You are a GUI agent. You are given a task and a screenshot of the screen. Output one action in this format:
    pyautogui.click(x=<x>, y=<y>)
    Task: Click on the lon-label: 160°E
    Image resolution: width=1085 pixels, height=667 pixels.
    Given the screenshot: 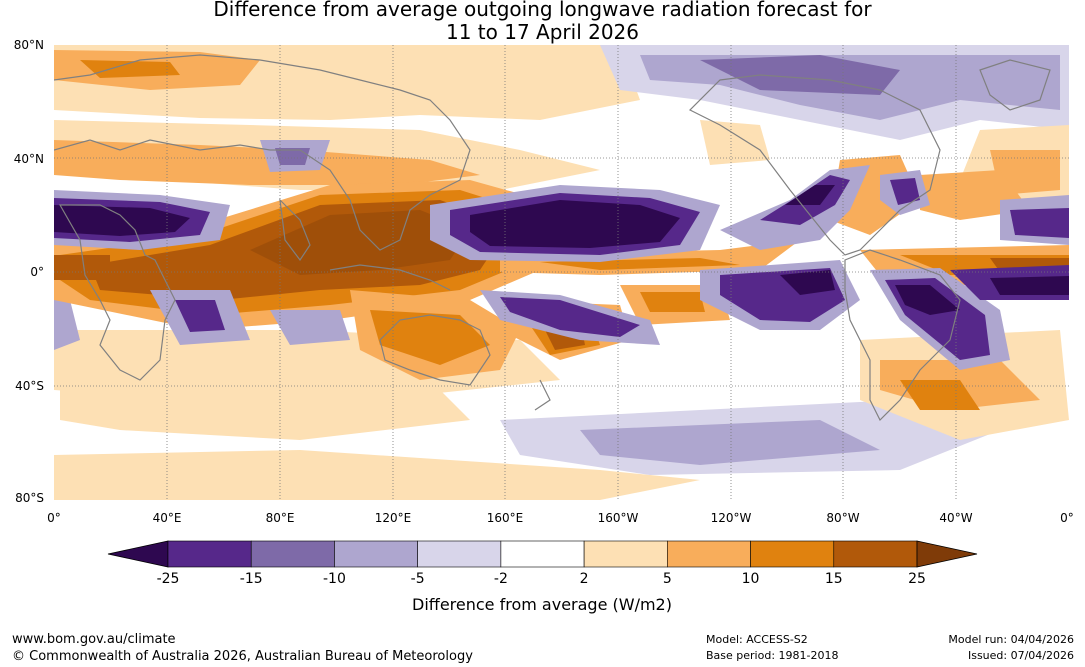 What is the action you would take?
    pyautogui.click(x=505, y=518)
    